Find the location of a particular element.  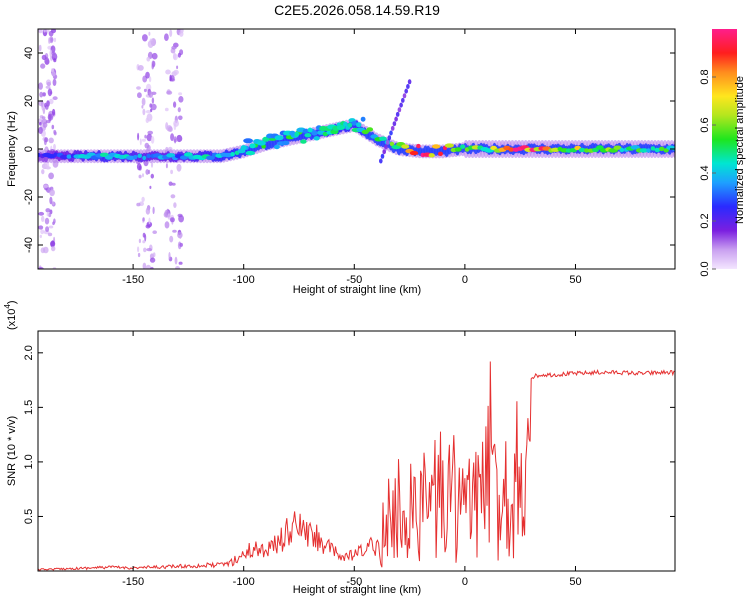

spectrogram-y-label: Frequency (Hz) is located at coordinates (12, 149).